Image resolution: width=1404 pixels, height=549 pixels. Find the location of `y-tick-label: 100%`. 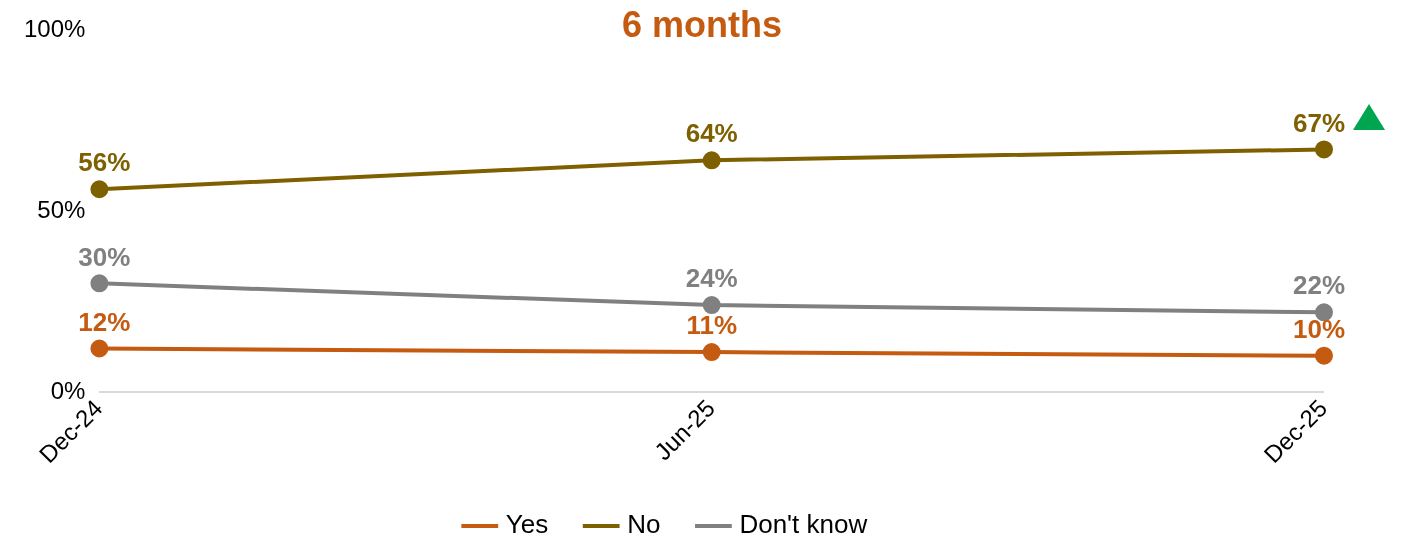

y-tick-label: 100% is located at coordinates (54, 28).